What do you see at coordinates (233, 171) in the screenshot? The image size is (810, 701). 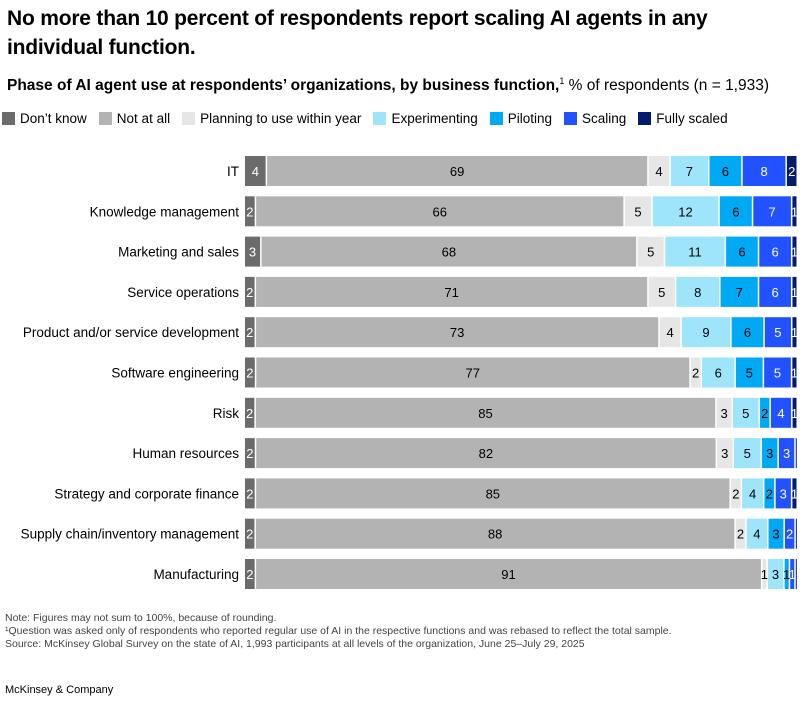 I see `category-label: IT` at bounding box center [233, 171].